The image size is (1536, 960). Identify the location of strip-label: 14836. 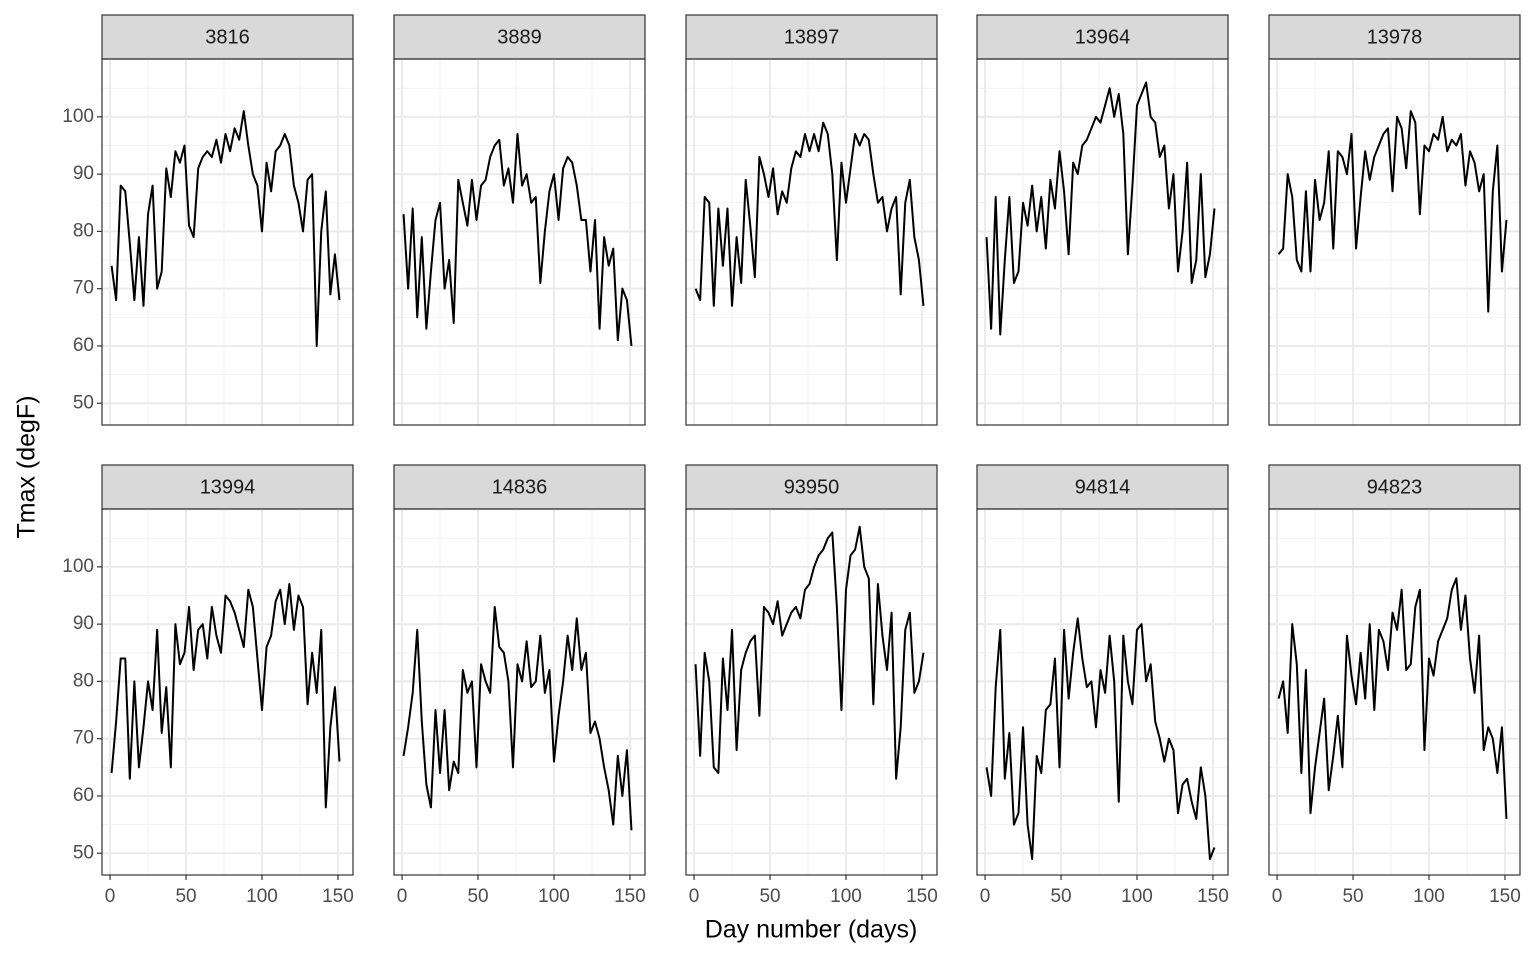
(520, 487).